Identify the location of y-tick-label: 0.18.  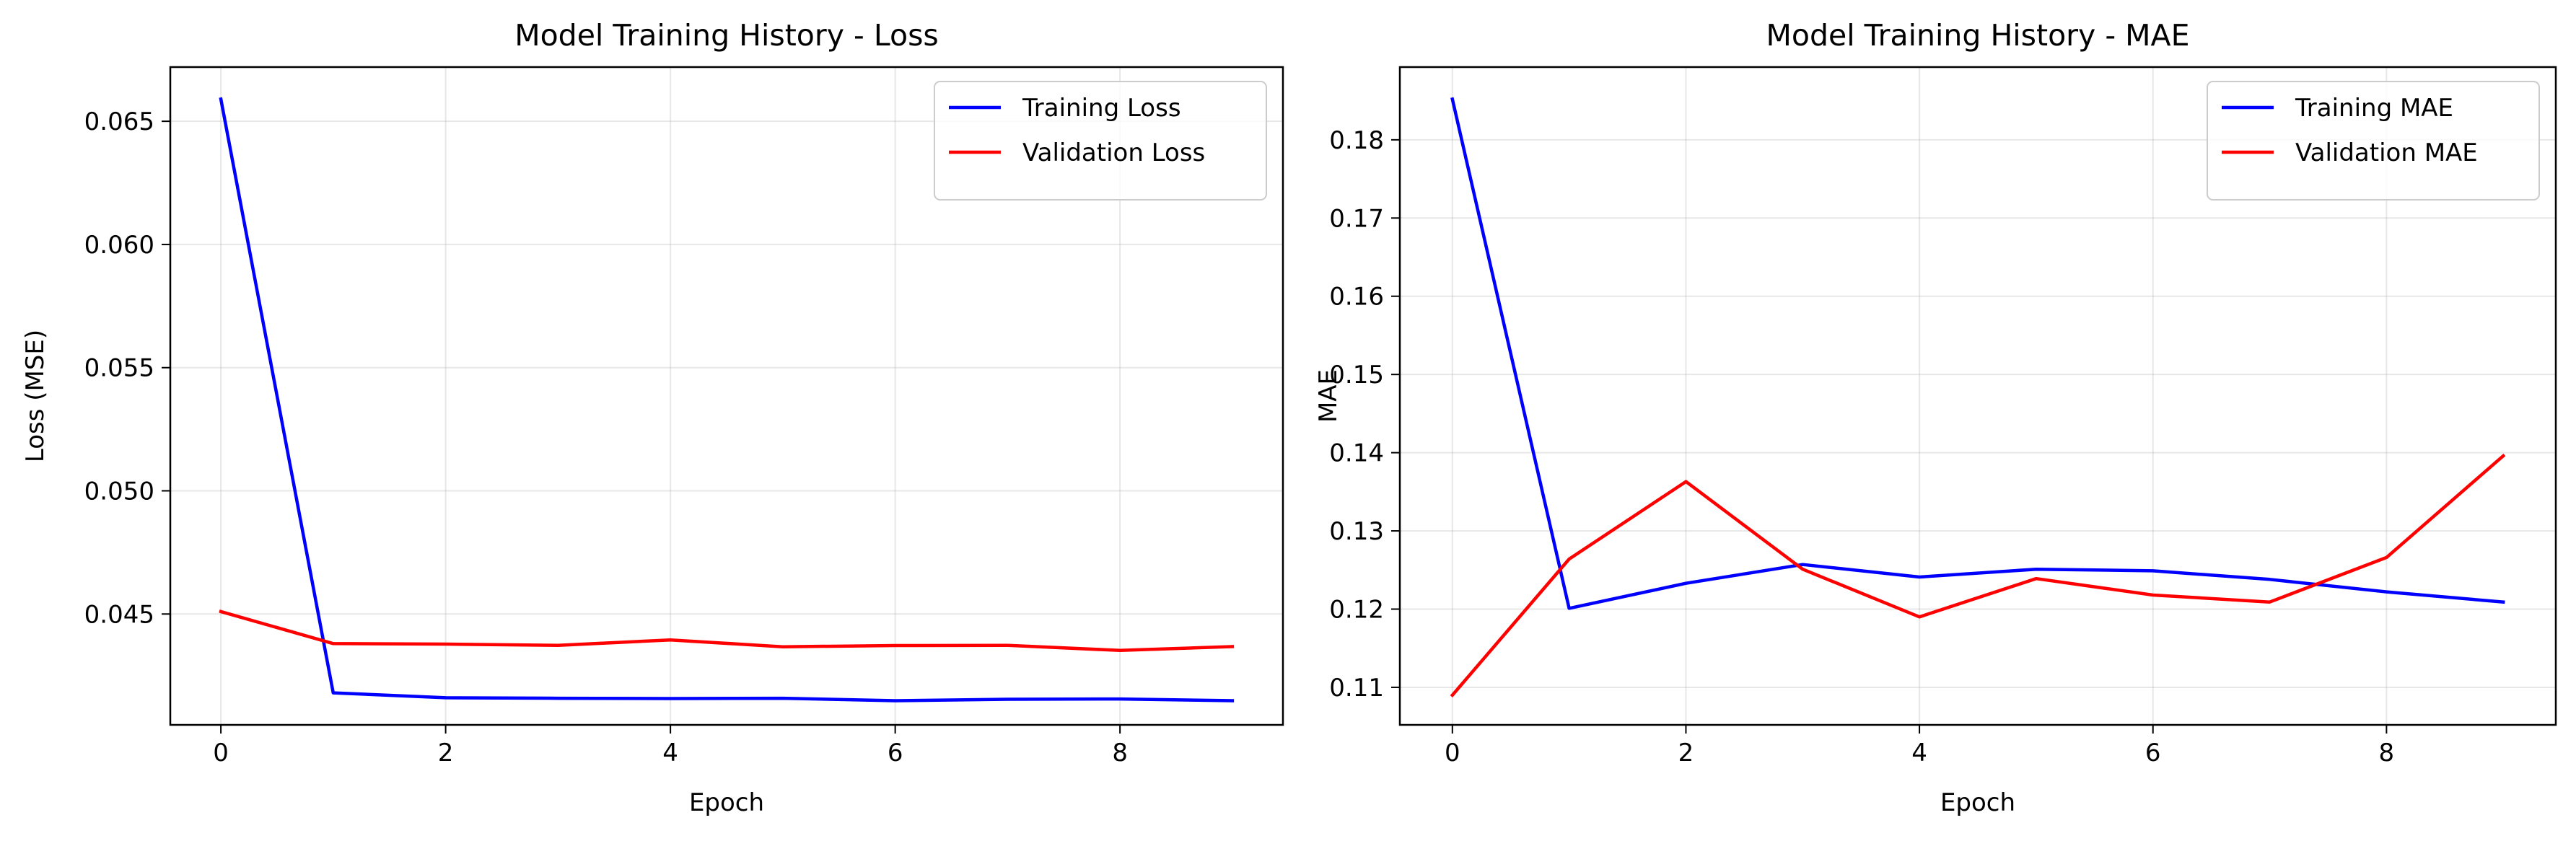
(1356, 140).